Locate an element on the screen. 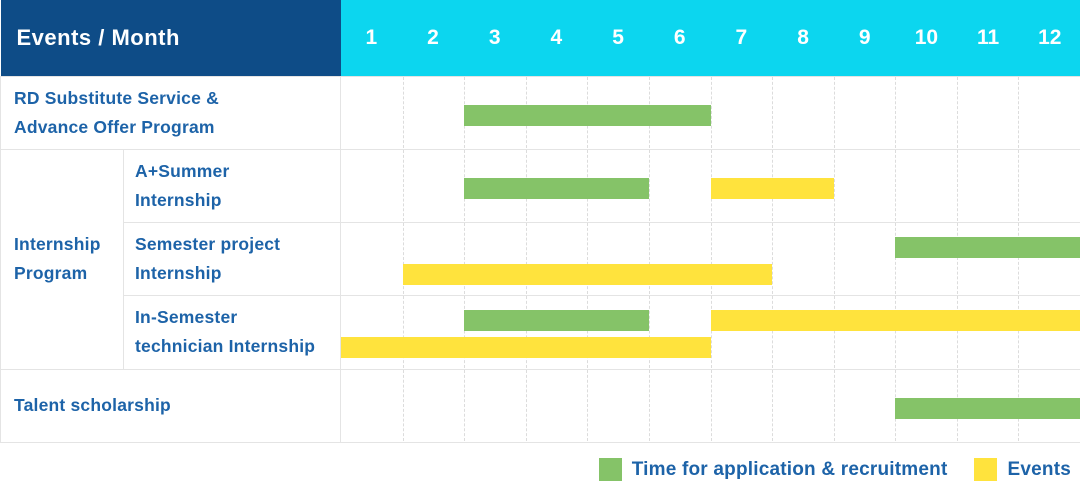 The image size is (1080, 494). legend-item-application: Time for application & recruitment is located at coordinates (773, 469).